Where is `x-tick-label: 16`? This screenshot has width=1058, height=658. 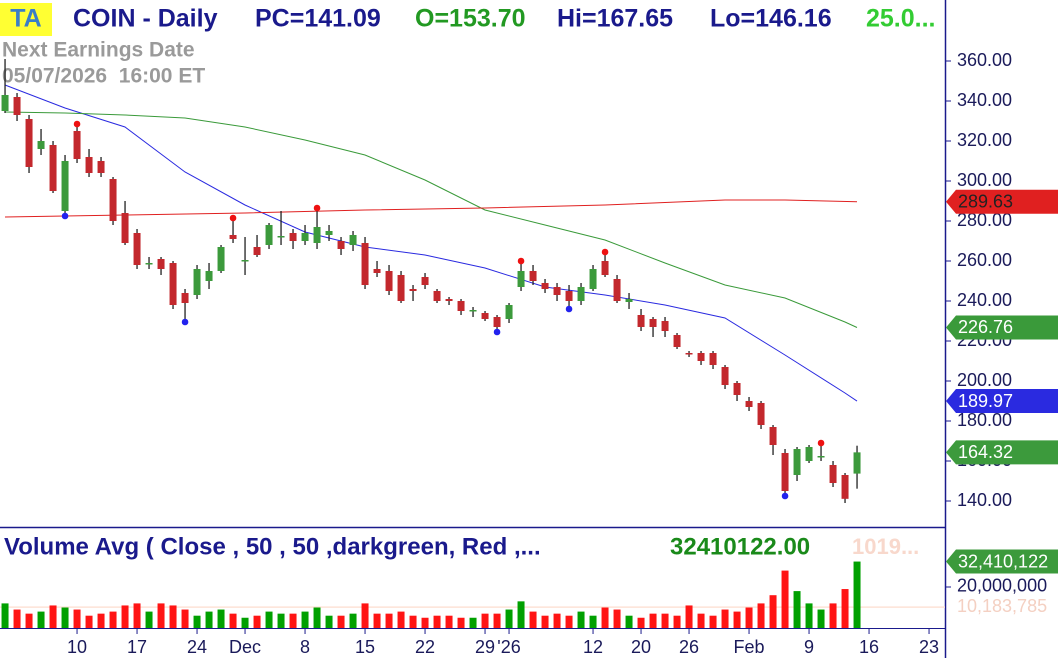 x-tick-label: 16 is located at coordinates (869, 647).